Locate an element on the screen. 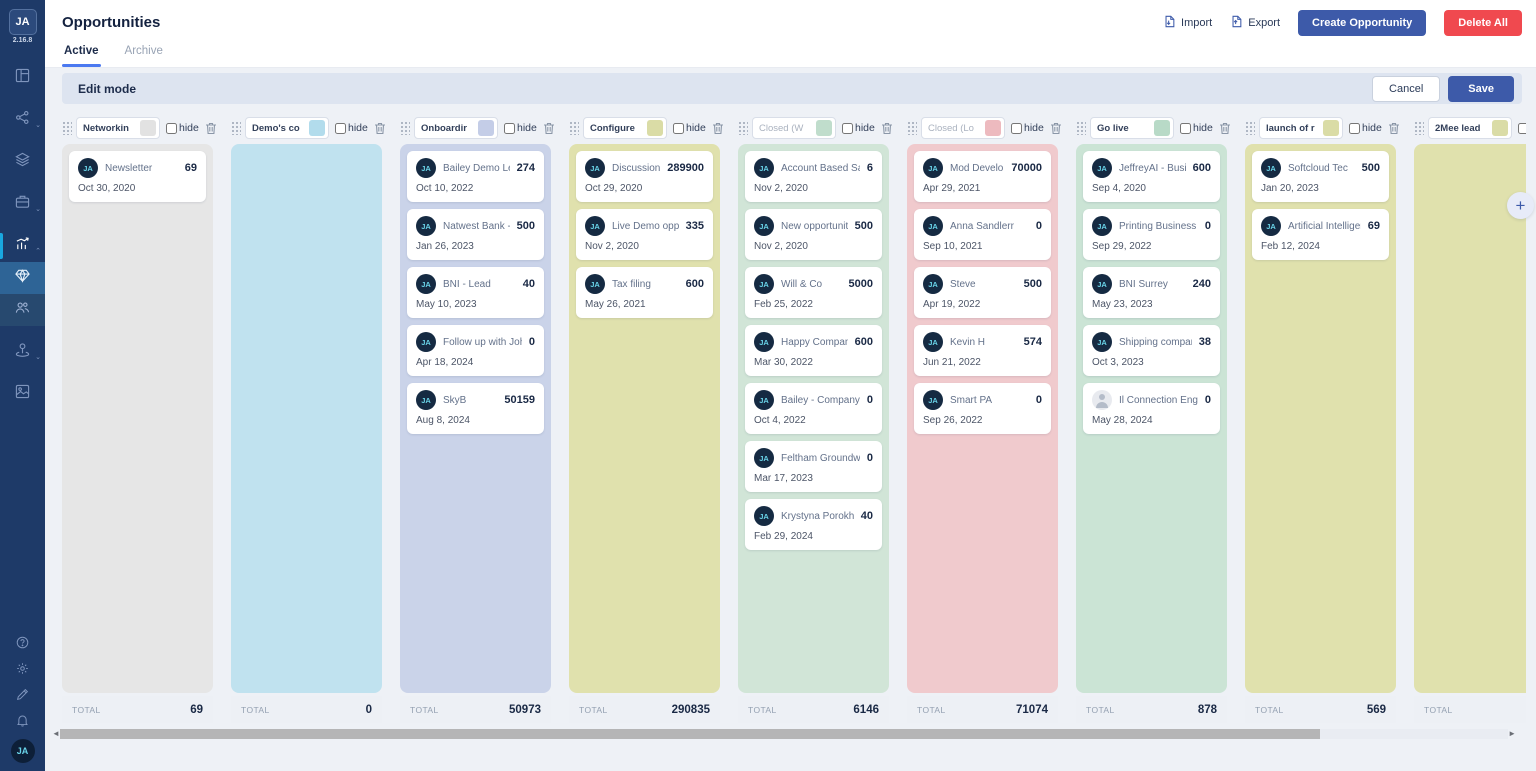 Image resolution: width=1536 pixels, height=771 pixels. column-name-input: Configure is located at coordinates (625, 128).